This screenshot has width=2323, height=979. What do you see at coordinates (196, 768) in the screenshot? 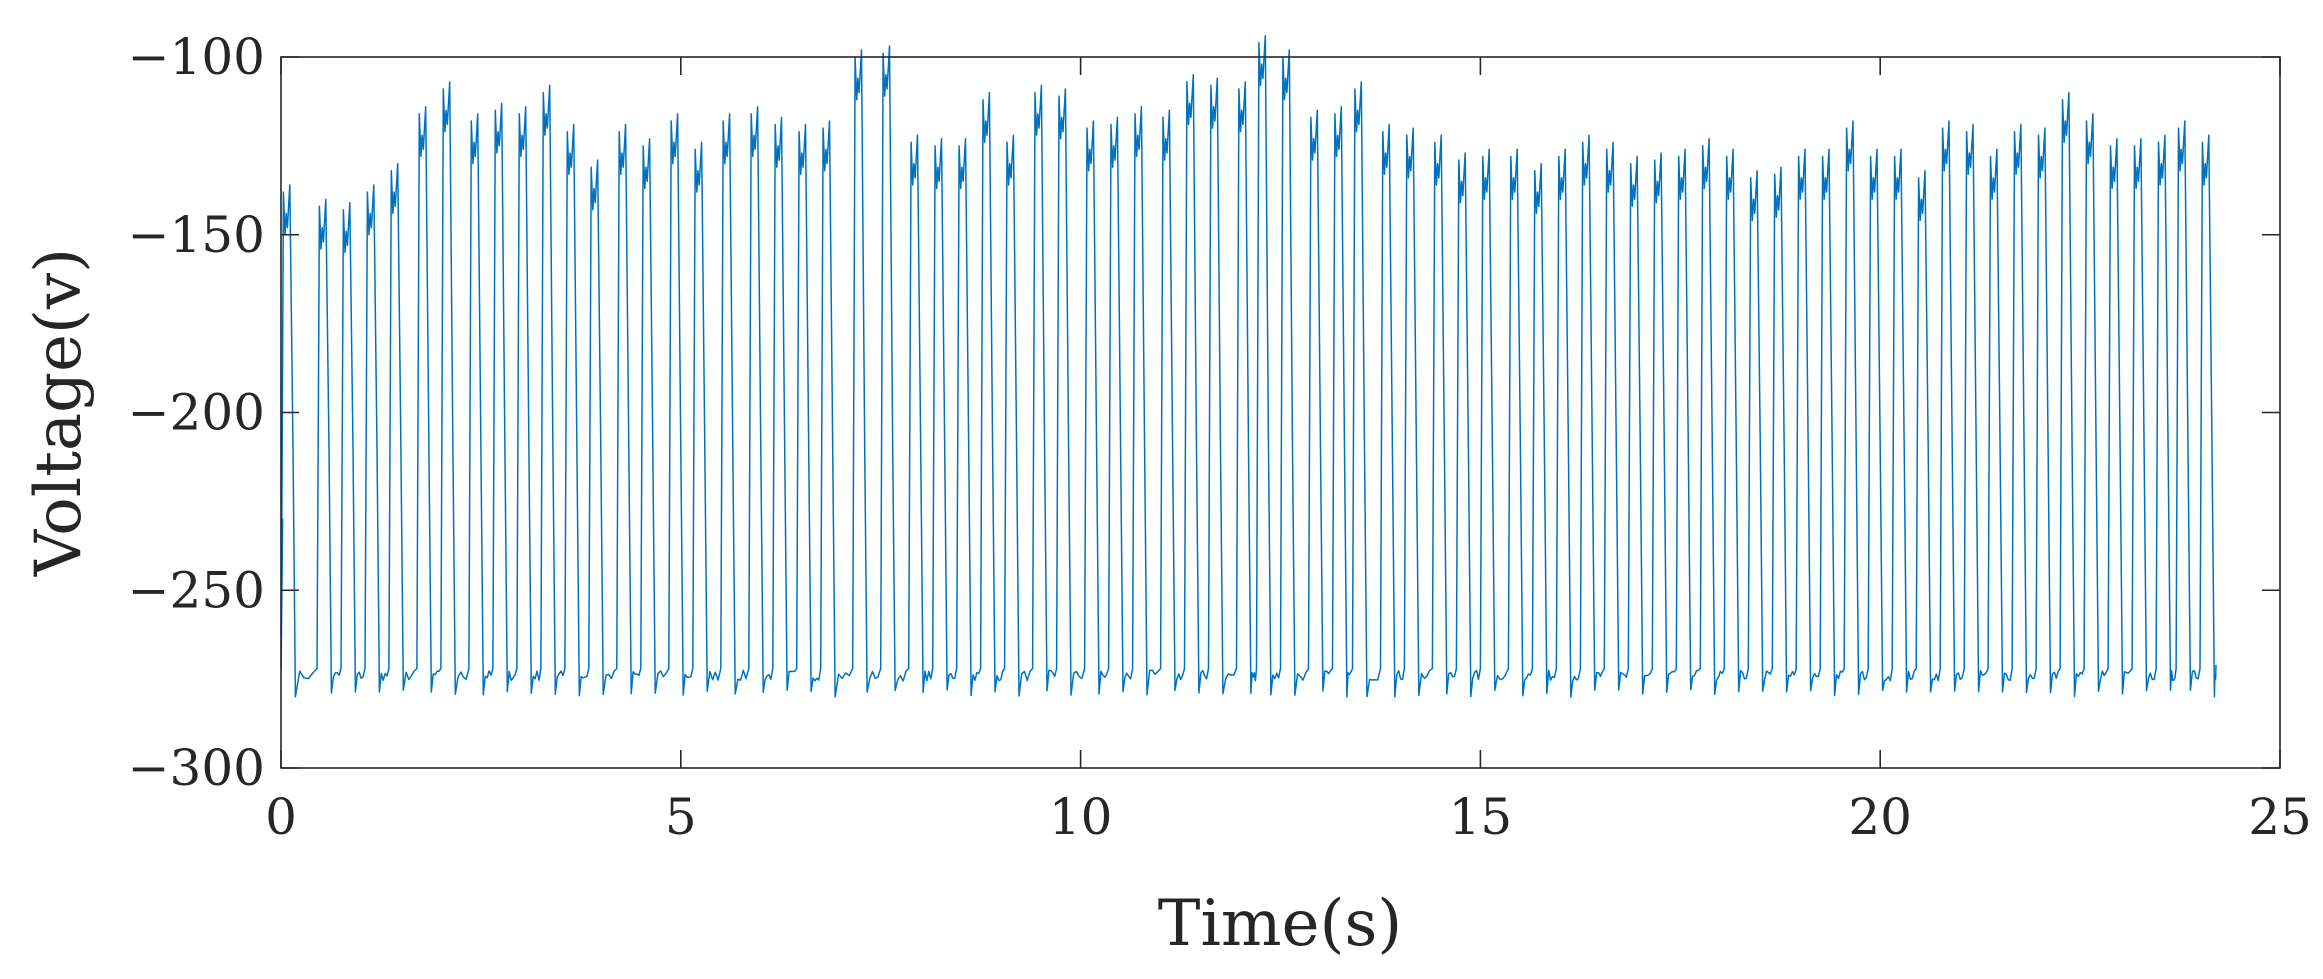
I see `y-tick-label: −300` at bounding box center [196, 768].